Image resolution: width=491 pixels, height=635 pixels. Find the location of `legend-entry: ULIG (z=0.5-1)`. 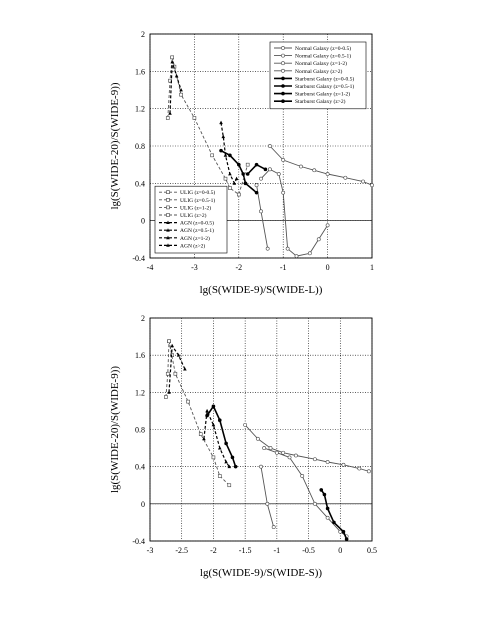

legend-entry: ULIG (z=0.5-1) is located at coordinates (197, 200).